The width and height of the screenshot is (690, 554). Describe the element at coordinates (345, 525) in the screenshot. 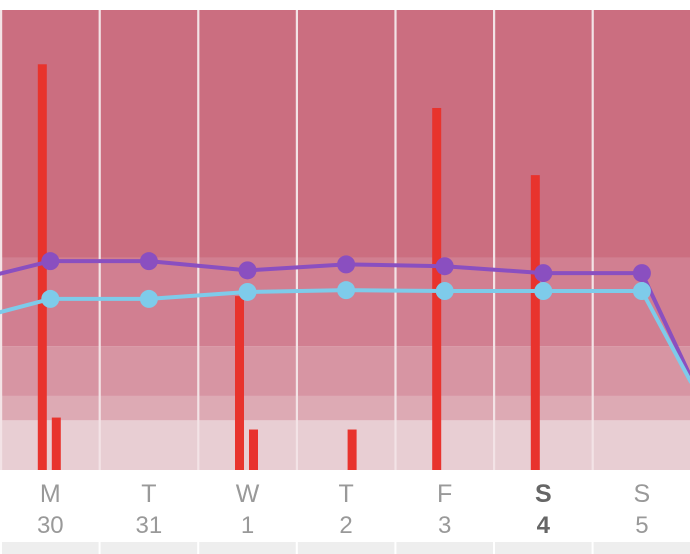

I see `day-date-3: 2` at that location.